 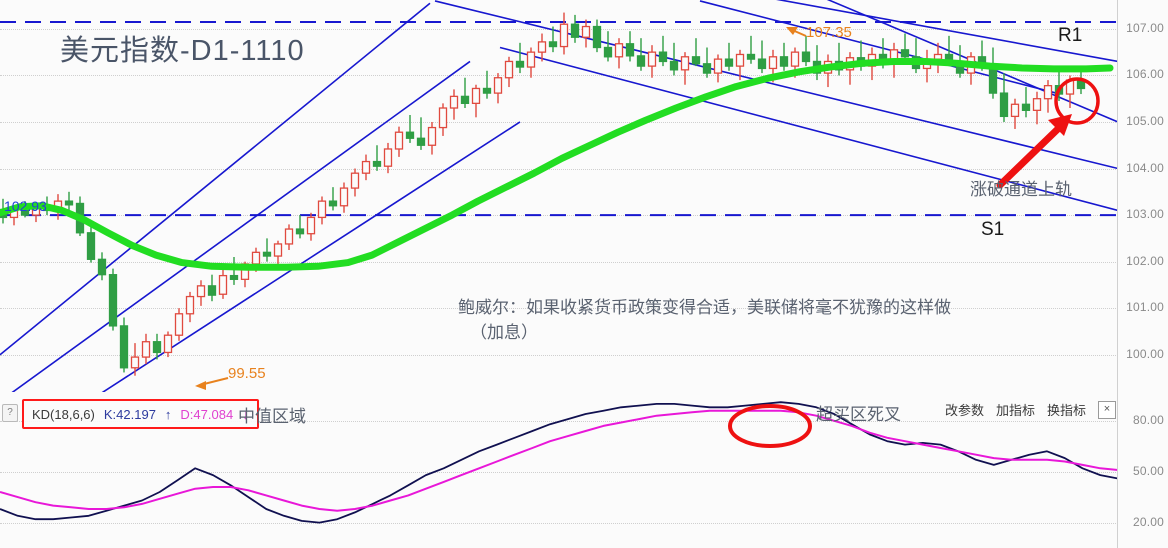 What do you see at coordinates (1145, 214) in the screenshot?
I see `price-axis-label: 103.00` at bounding box center [1145, 214].